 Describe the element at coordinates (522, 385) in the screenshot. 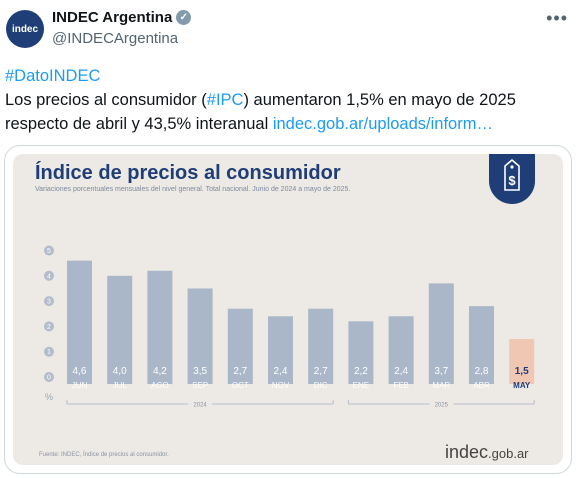

I see `x-tick-label: MAY` at that location.